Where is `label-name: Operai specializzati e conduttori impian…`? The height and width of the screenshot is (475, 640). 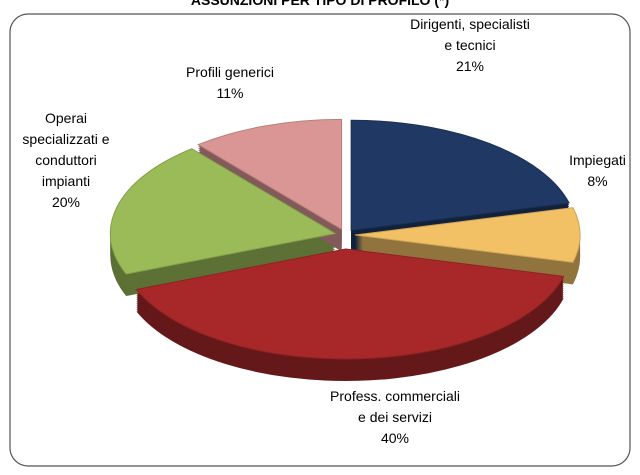
label-name: Operai specializzati e conduttori impian… is located at coordinates (66, 149).